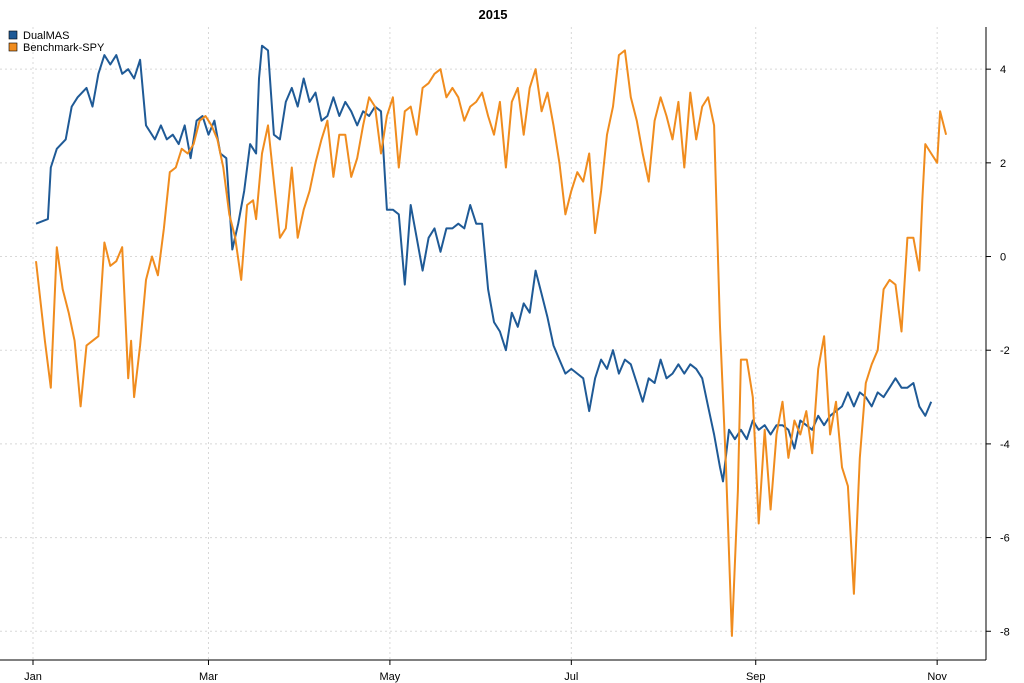 This screenshot has height=683, width=1024. I want to click on x-tick-label: Nov, so click(937, 677).